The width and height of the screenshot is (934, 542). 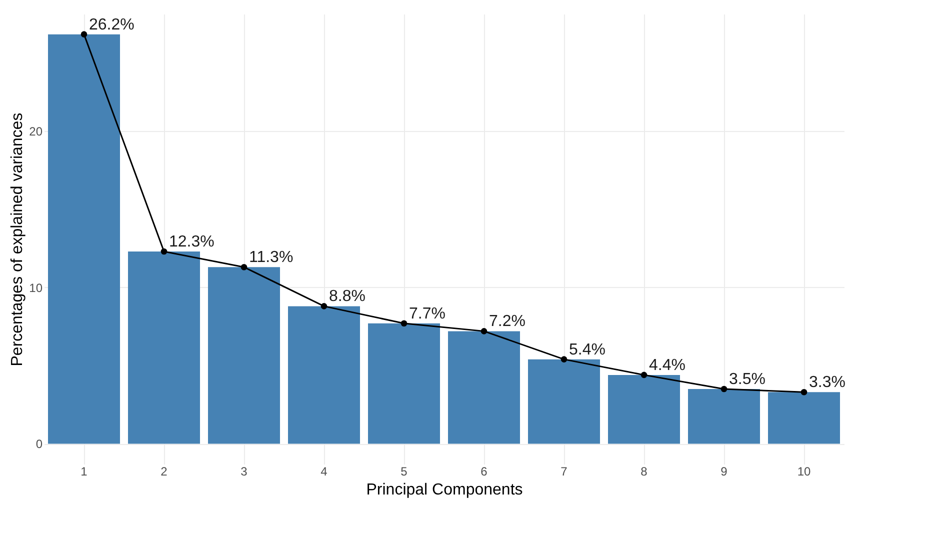 I want to click on data-label: 11.3%, so click(x=271, y=257).